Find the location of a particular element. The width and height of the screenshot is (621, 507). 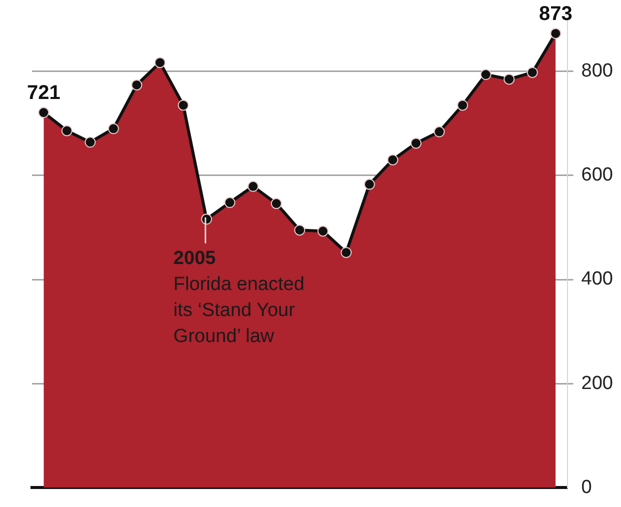

y-tick-label: 800 is located at coordinates (597, 71).